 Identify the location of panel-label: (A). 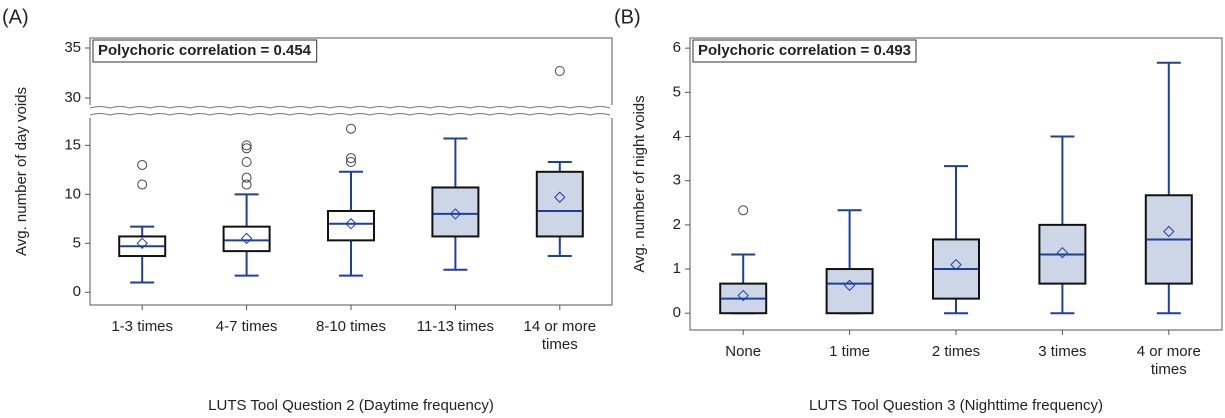
(15, 17).